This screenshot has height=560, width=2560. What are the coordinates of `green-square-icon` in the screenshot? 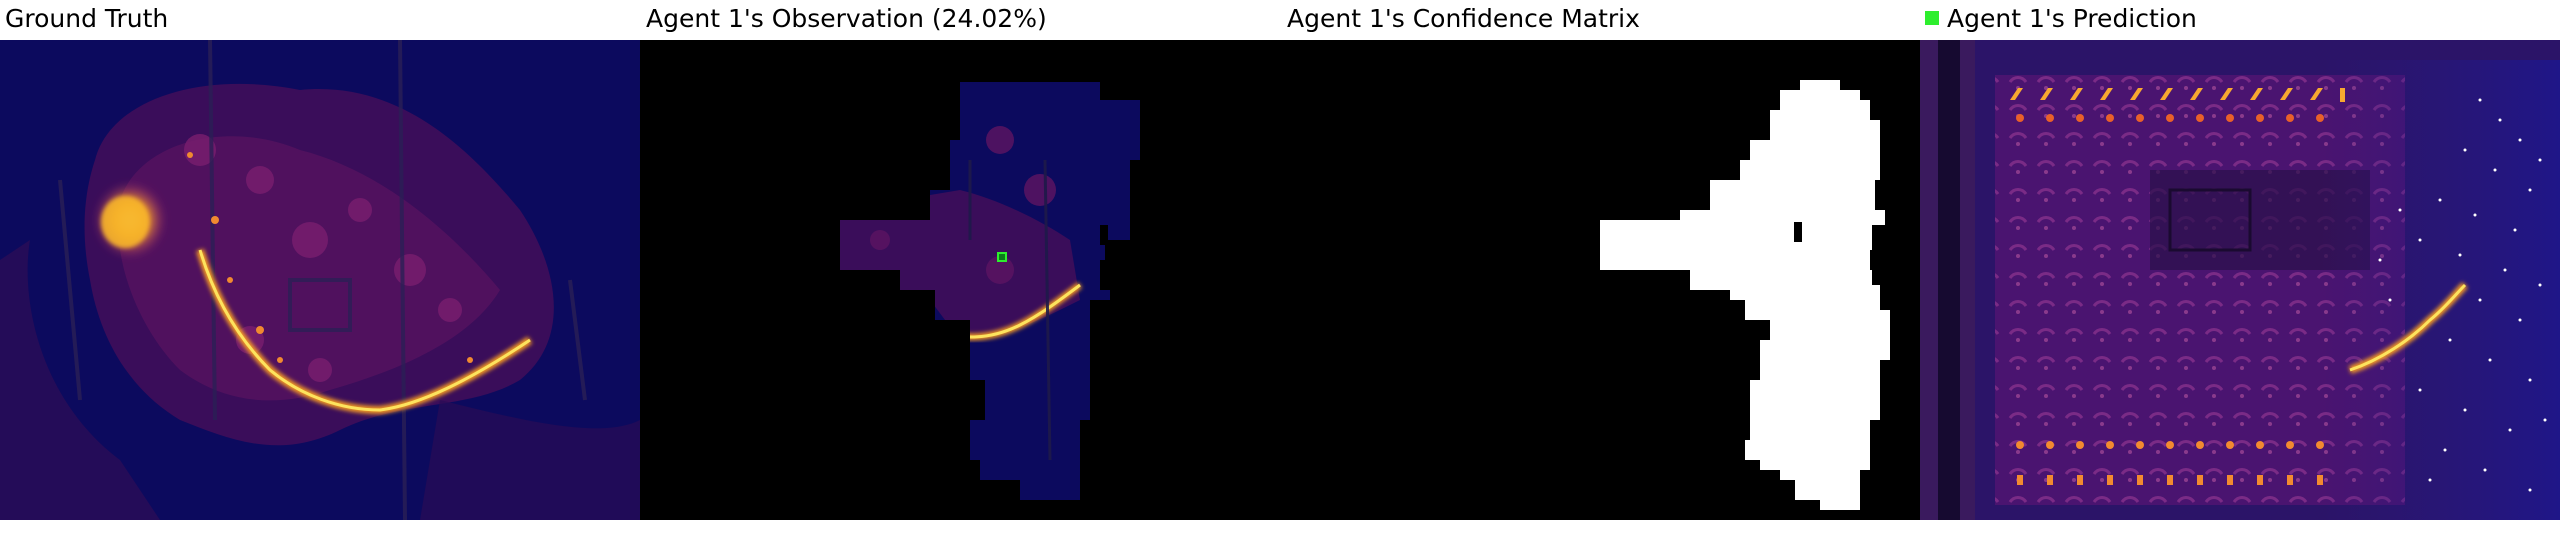 It's located at (1932, 18).